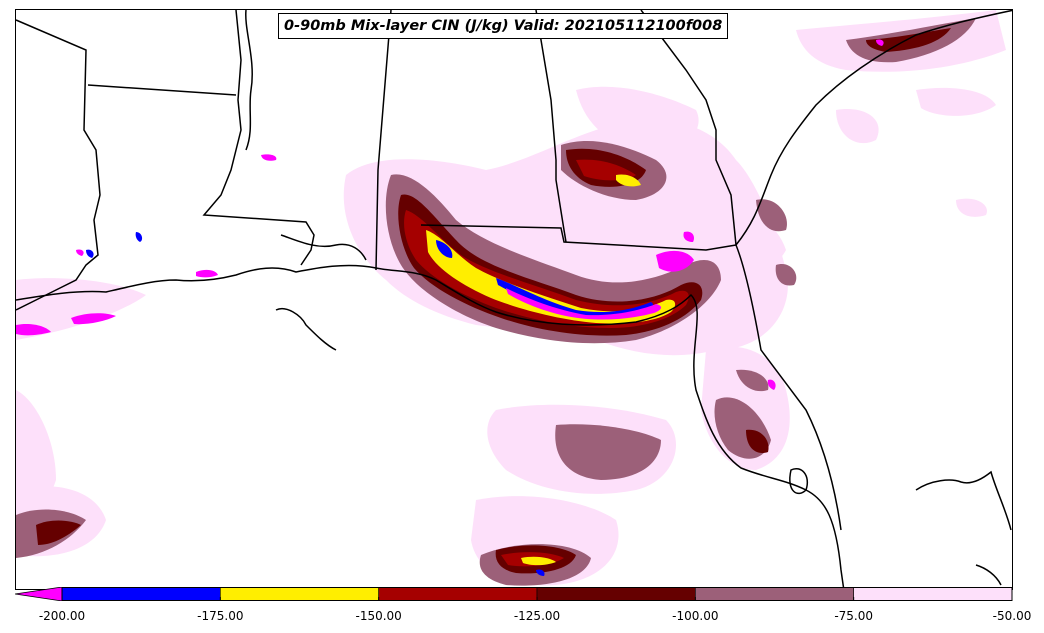 This screenshot has width=1044, height=633. Describe the element at coordinates (62, 616) in the screenshot. I see `colorbar-tick-label: -200.00` at that location.